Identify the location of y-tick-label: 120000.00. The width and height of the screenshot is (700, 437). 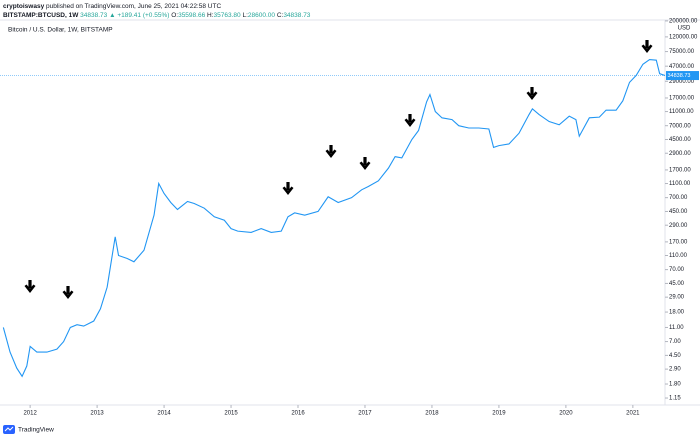
(683, 37).